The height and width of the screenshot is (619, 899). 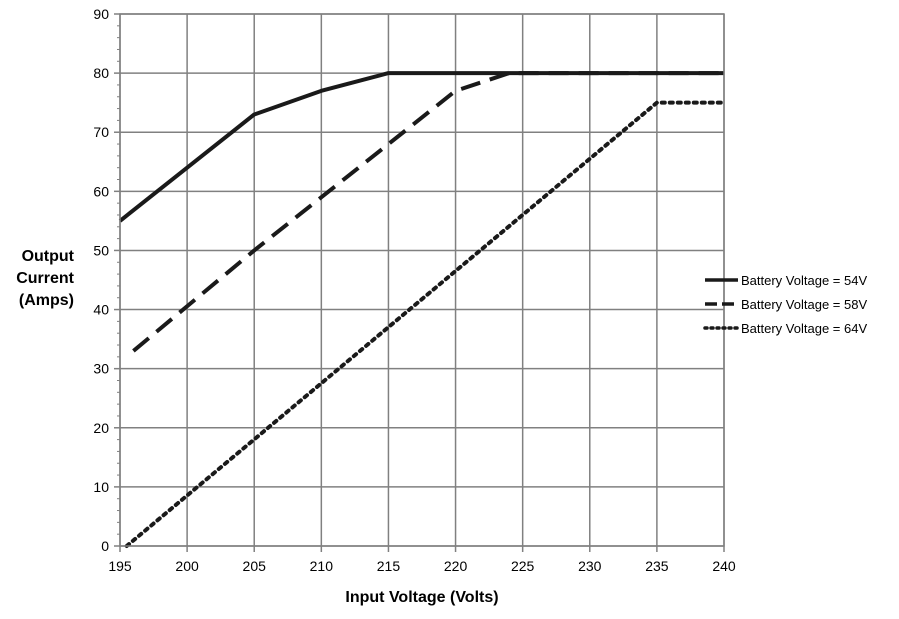 What do you see at coordinates (523, 566) in the screenshot?
I see `x-tick-label: 225` at bounding box center [523, 566].